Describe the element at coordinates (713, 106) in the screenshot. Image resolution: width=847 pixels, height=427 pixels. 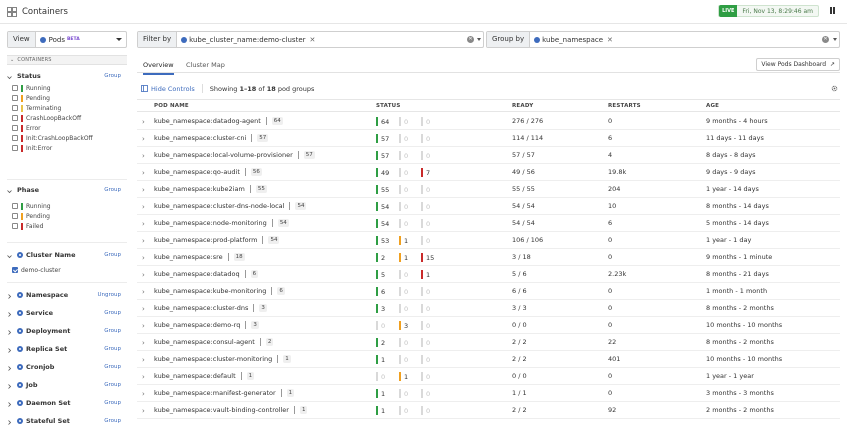
I see `column-age: AGE` at that location.